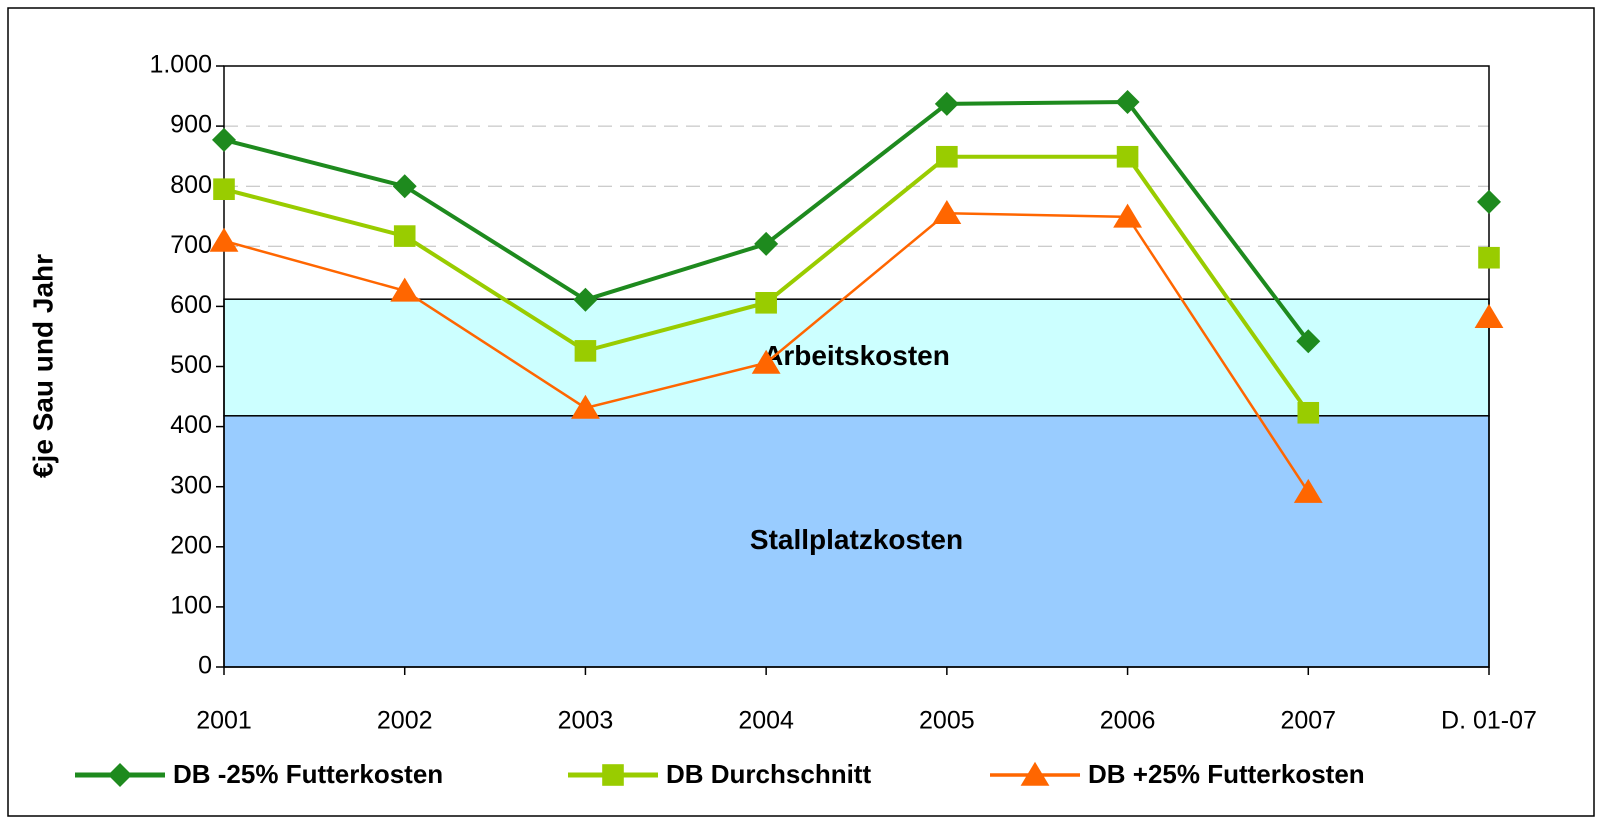 The image size is (1601, 824). Describe the element at coordinates (191, 545) in the screenshot. I see `y-tick-label: 200` at that location.